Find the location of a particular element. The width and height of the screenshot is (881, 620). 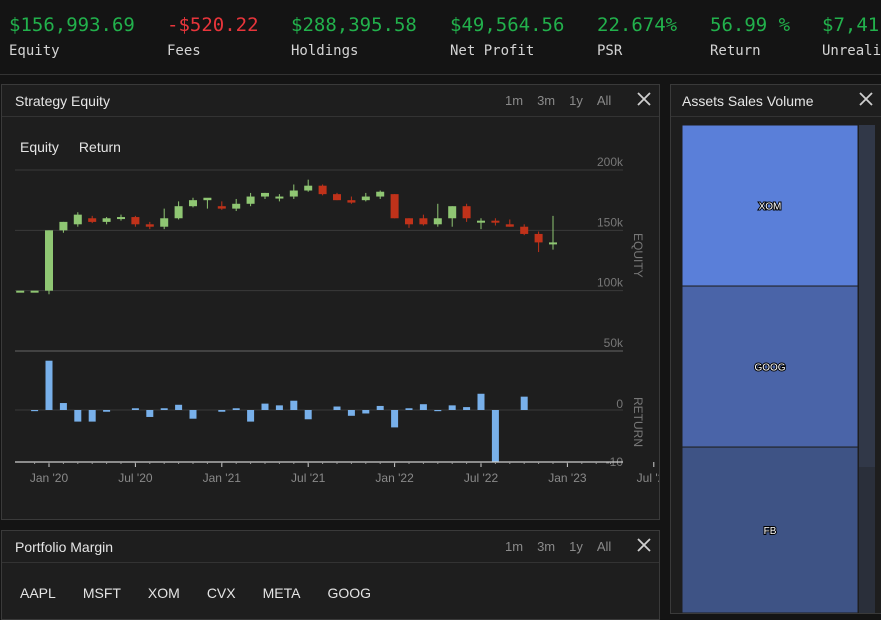

stat-label: Return is located at coordinates (735, 51).